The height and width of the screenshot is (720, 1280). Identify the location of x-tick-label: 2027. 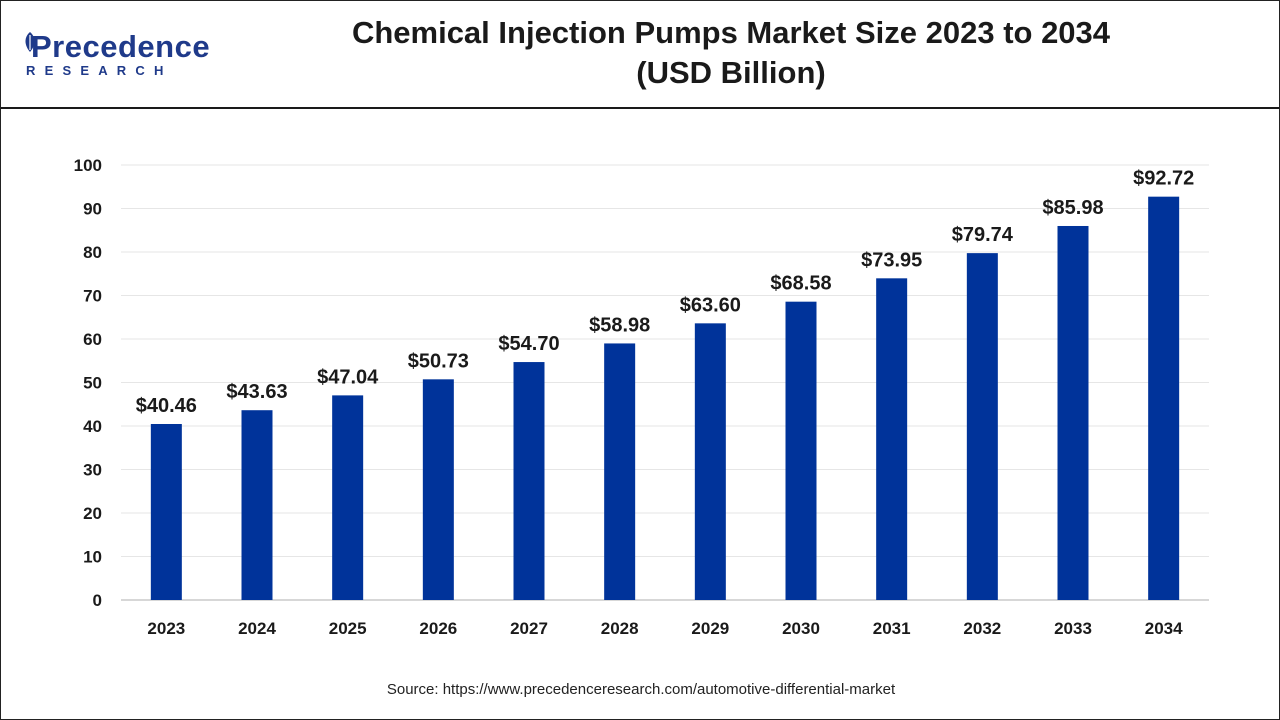
(529, 628).